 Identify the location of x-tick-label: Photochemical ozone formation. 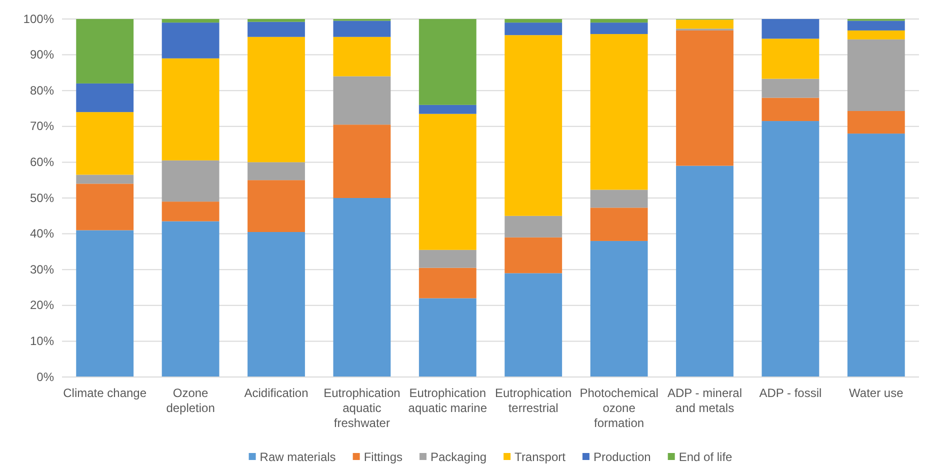
(619, 408).